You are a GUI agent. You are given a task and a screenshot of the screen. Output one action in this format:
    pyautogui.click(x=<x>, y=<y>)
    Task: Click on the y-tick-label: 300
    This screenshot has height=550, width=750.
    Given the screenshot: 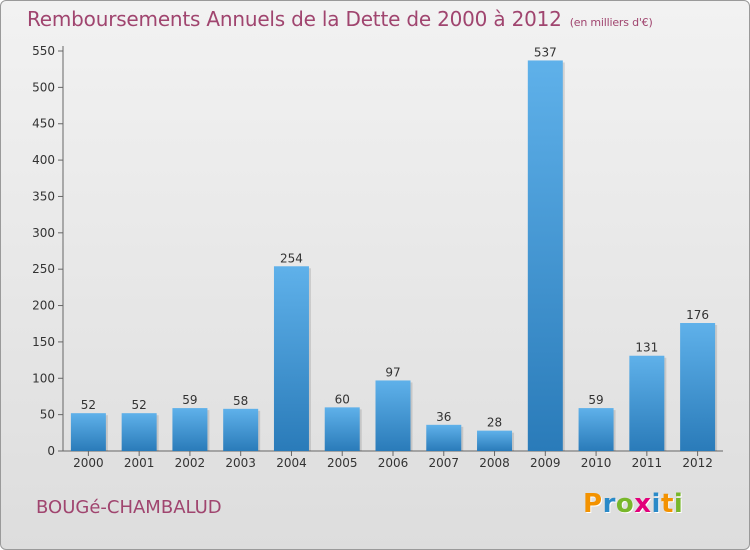 What is the action you would take?
    pyautogui.click(x=43, y=233)
    